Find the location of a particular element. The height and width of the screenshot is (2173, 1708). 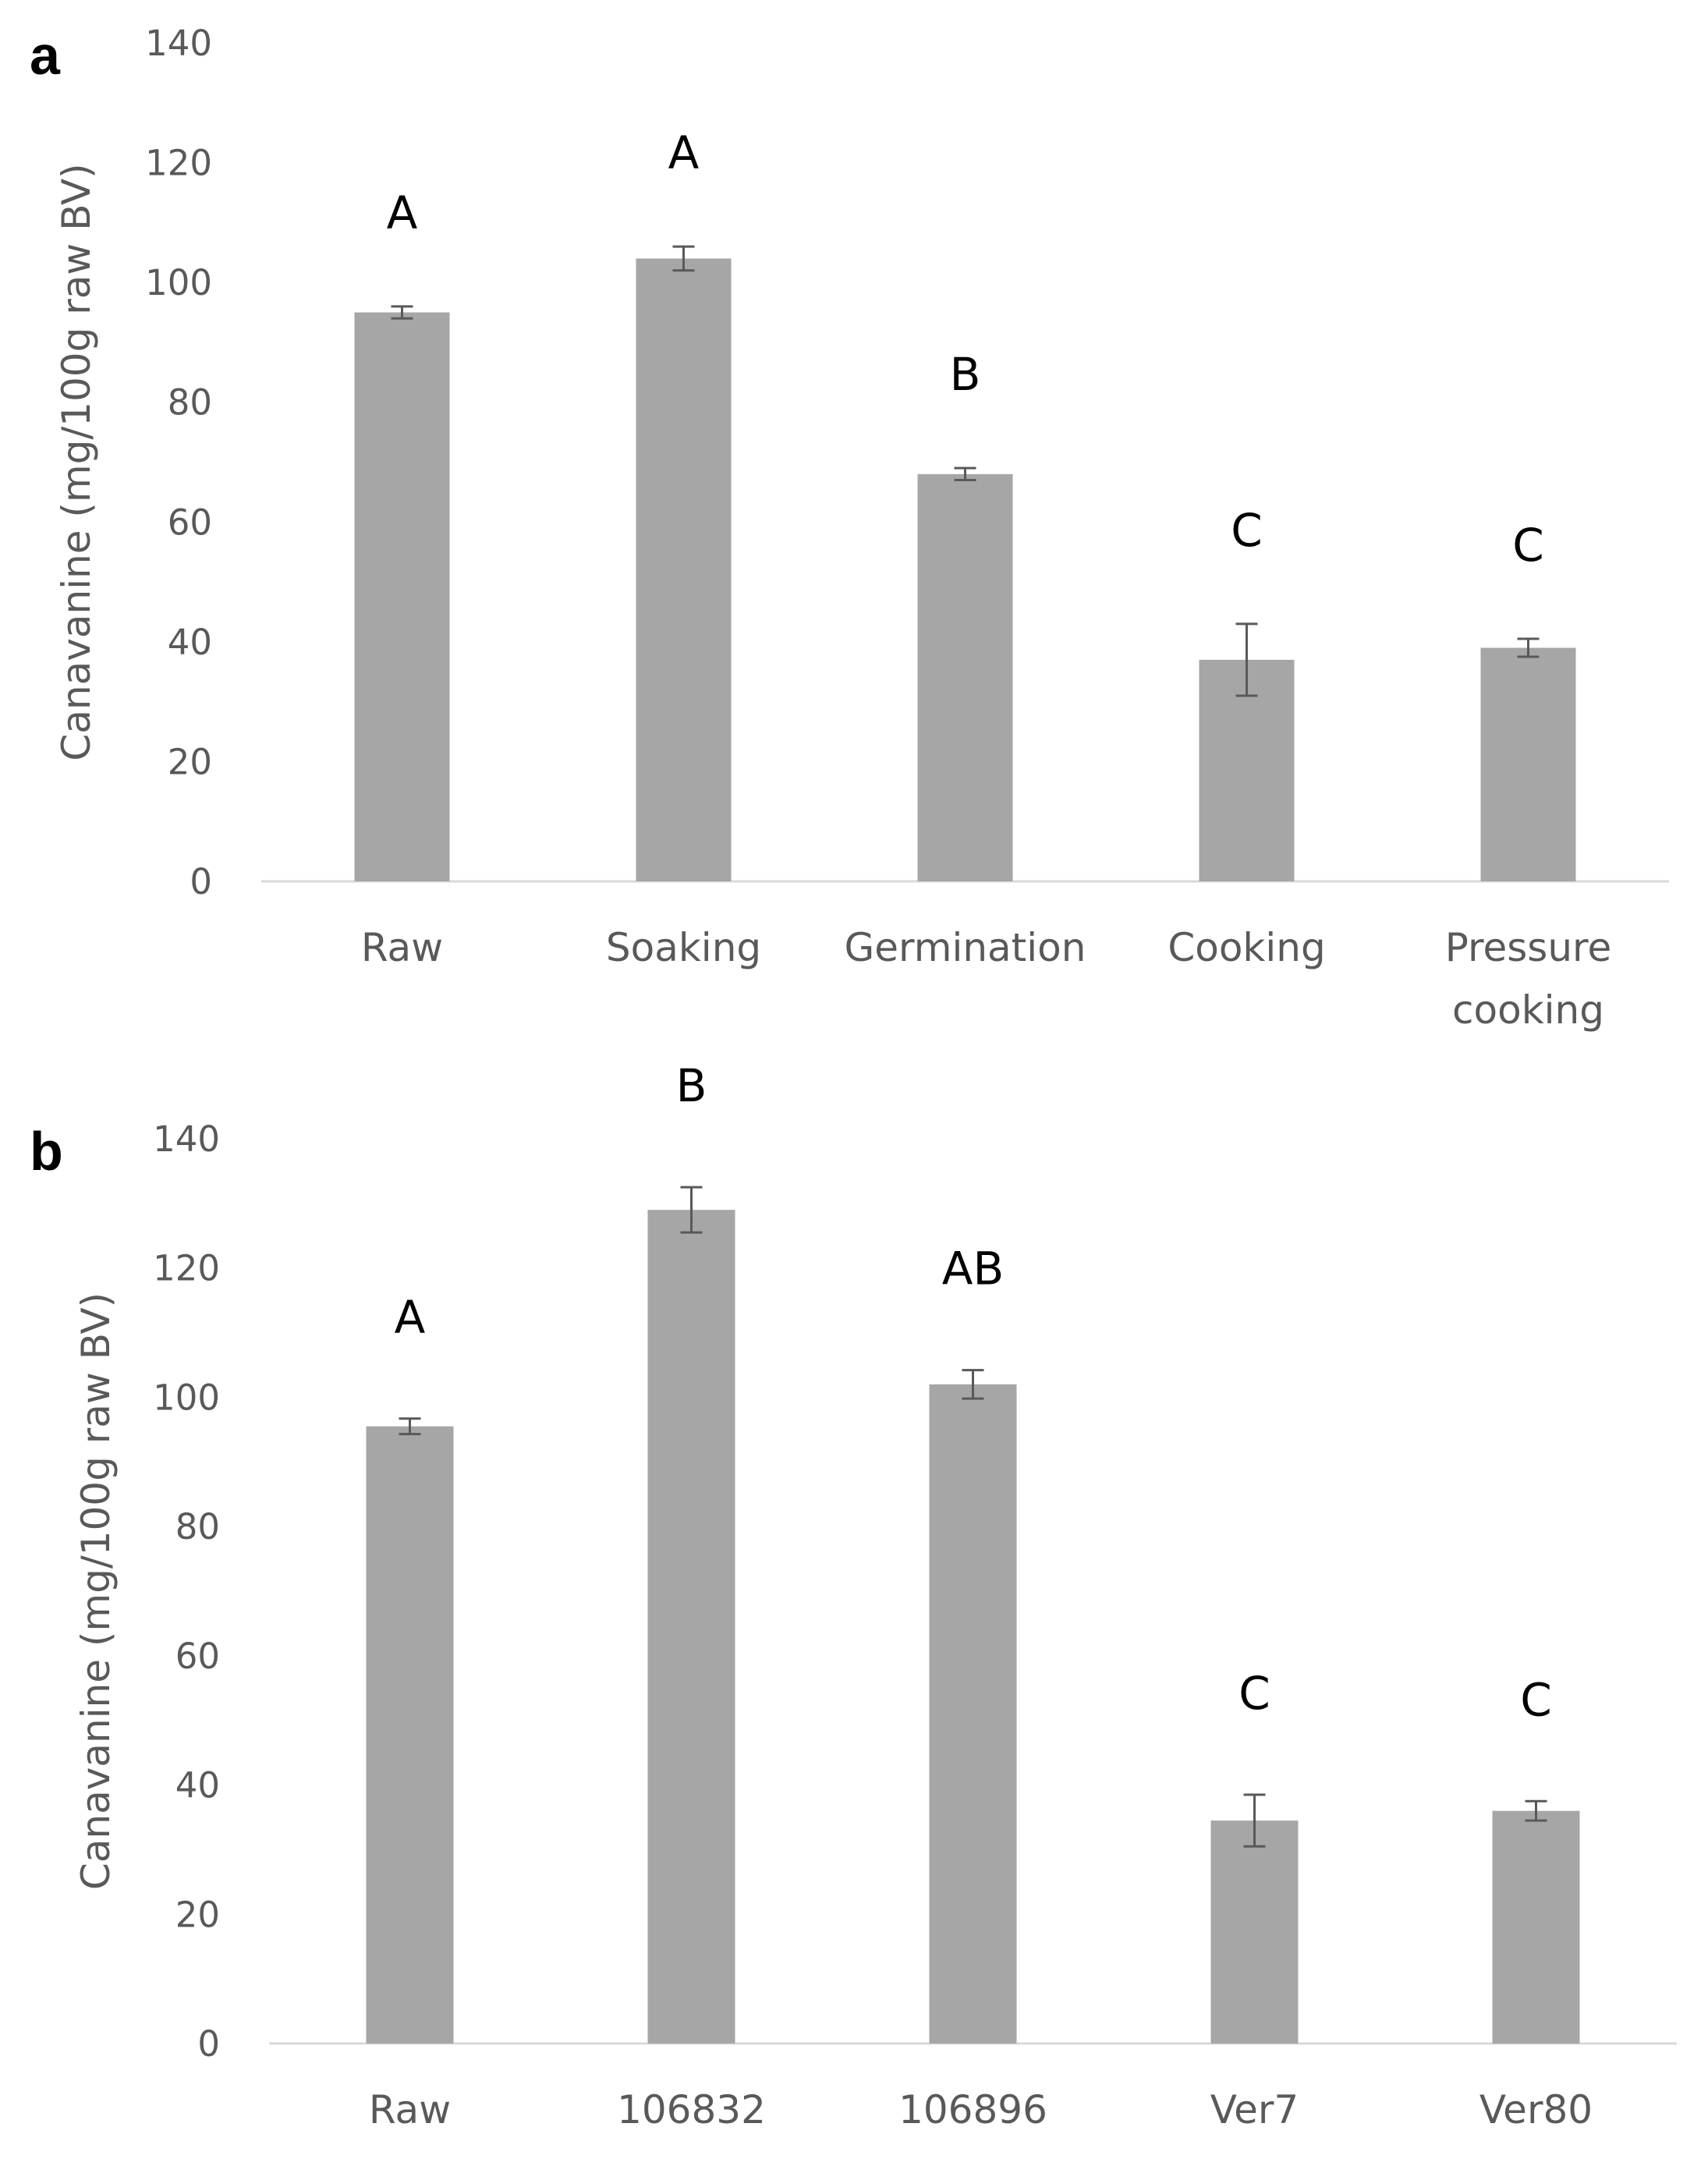

x-tick-label-line: Germination is located at coordinates (965, 947).